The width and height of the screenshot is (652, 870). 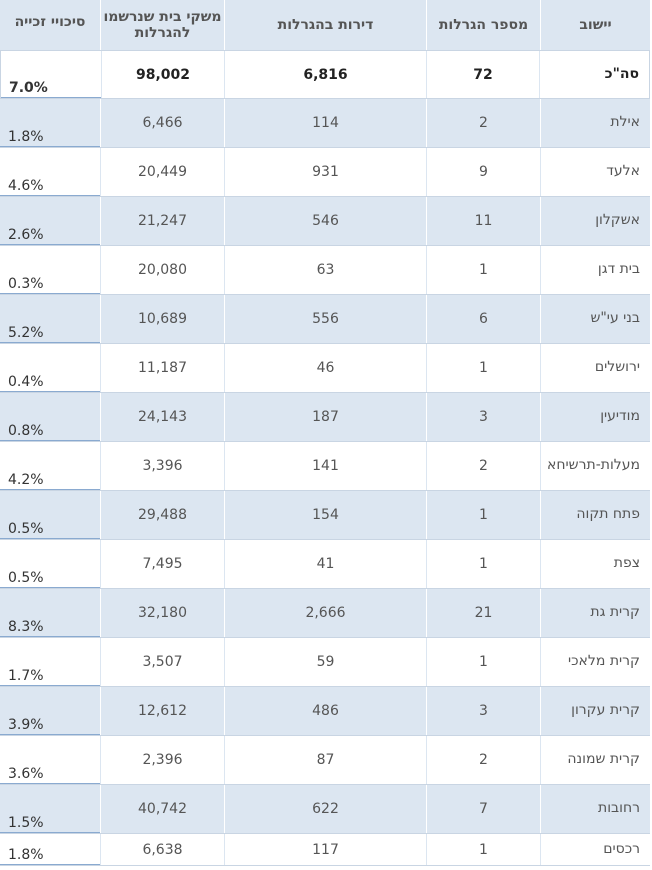 What do you see at coordinates (162, 515) in the screenshot?
I see `households-cell: 29,488` at bounding box center [162, 515].